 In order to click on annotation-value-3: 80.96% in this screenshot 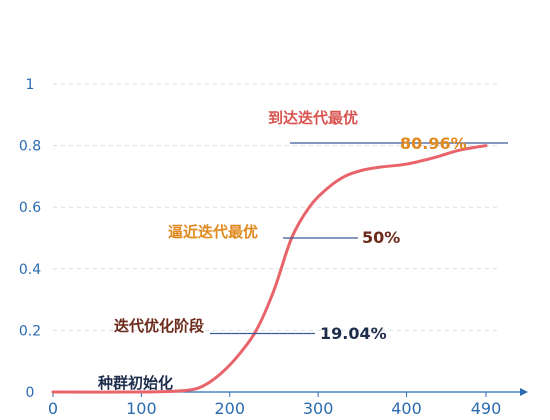, I will do `click(433, 143)`.